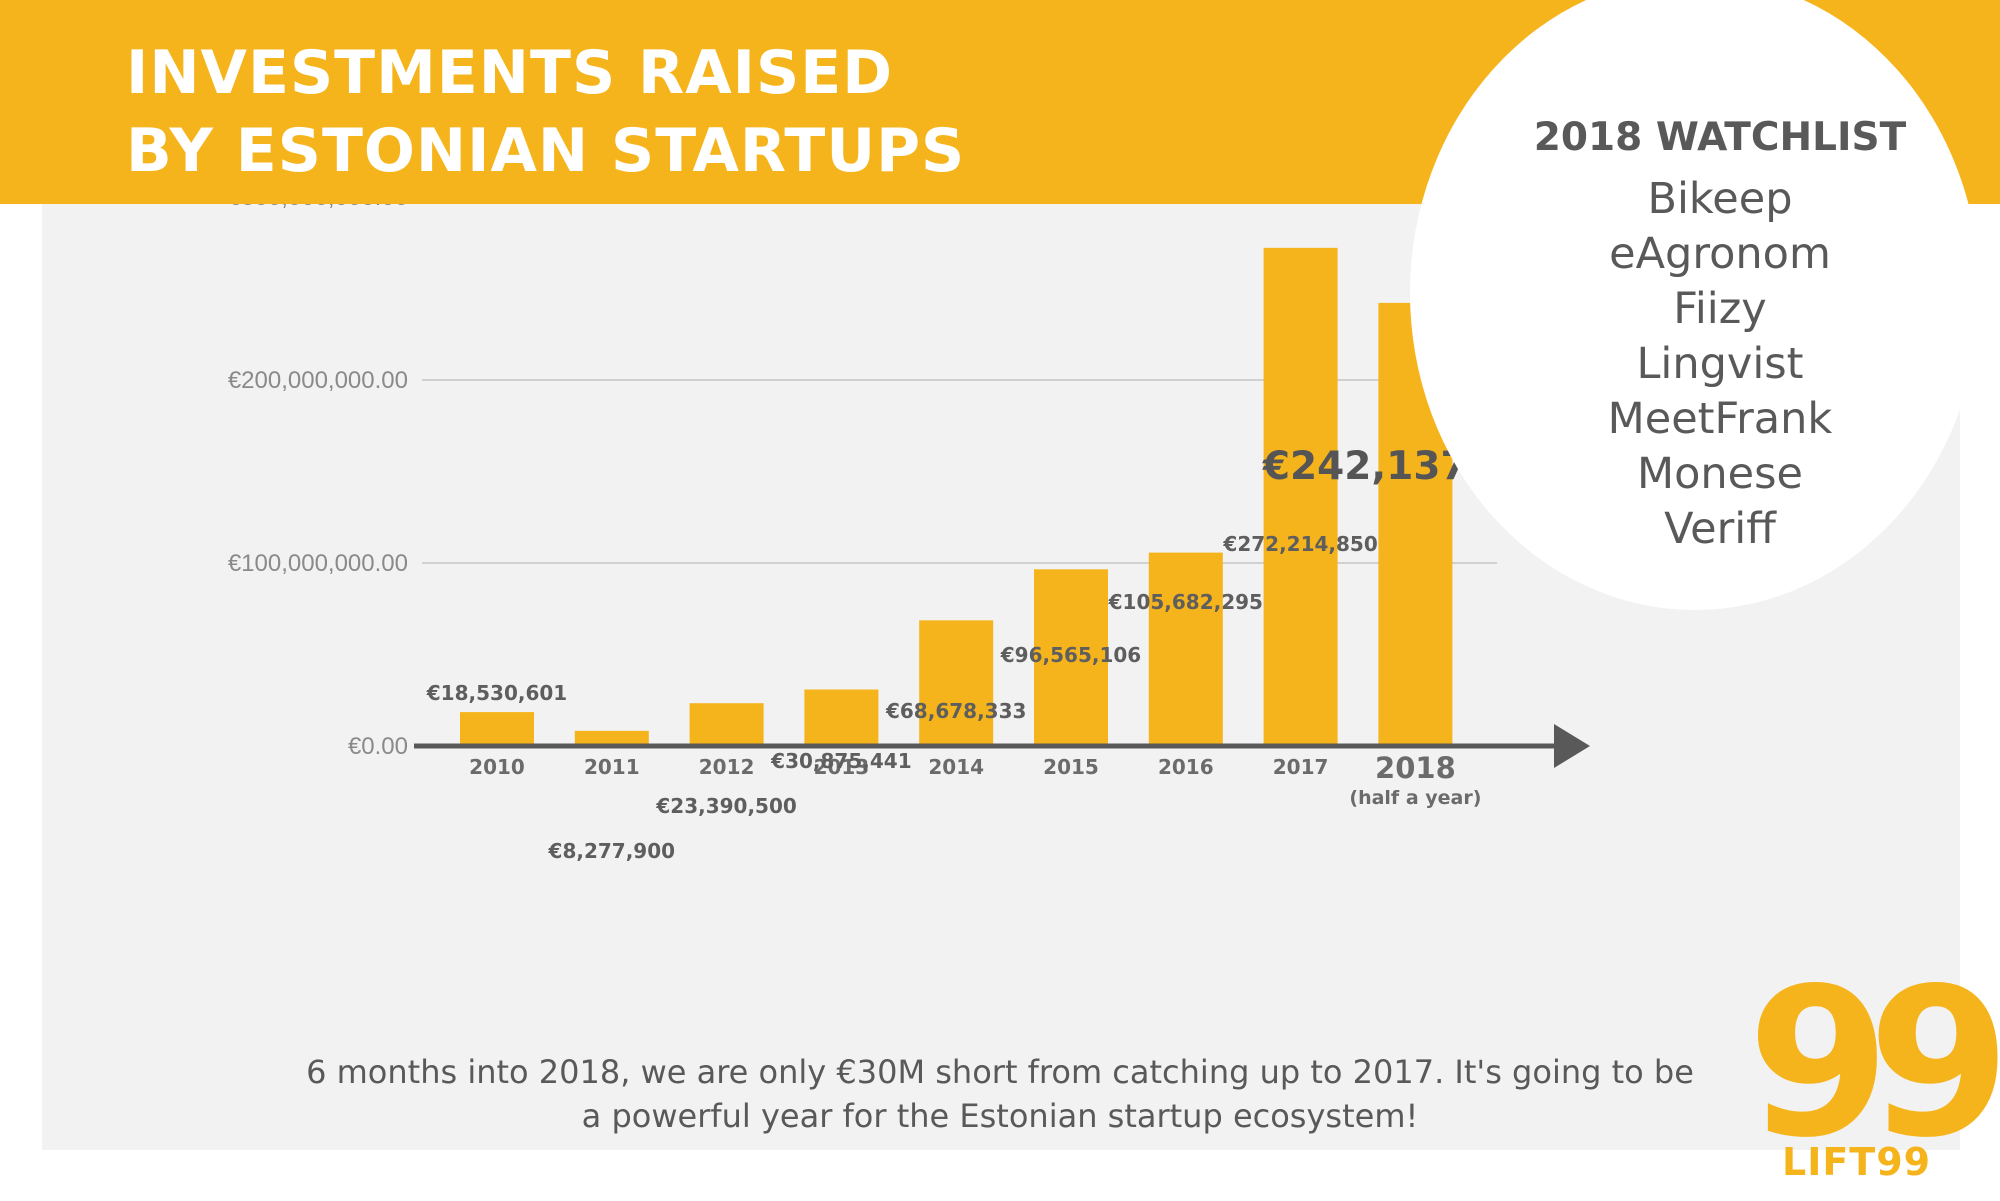 The width and height of the screenshot is (2000, 1201). I want to click on x-tick-label: 2013, so click(842, 767).